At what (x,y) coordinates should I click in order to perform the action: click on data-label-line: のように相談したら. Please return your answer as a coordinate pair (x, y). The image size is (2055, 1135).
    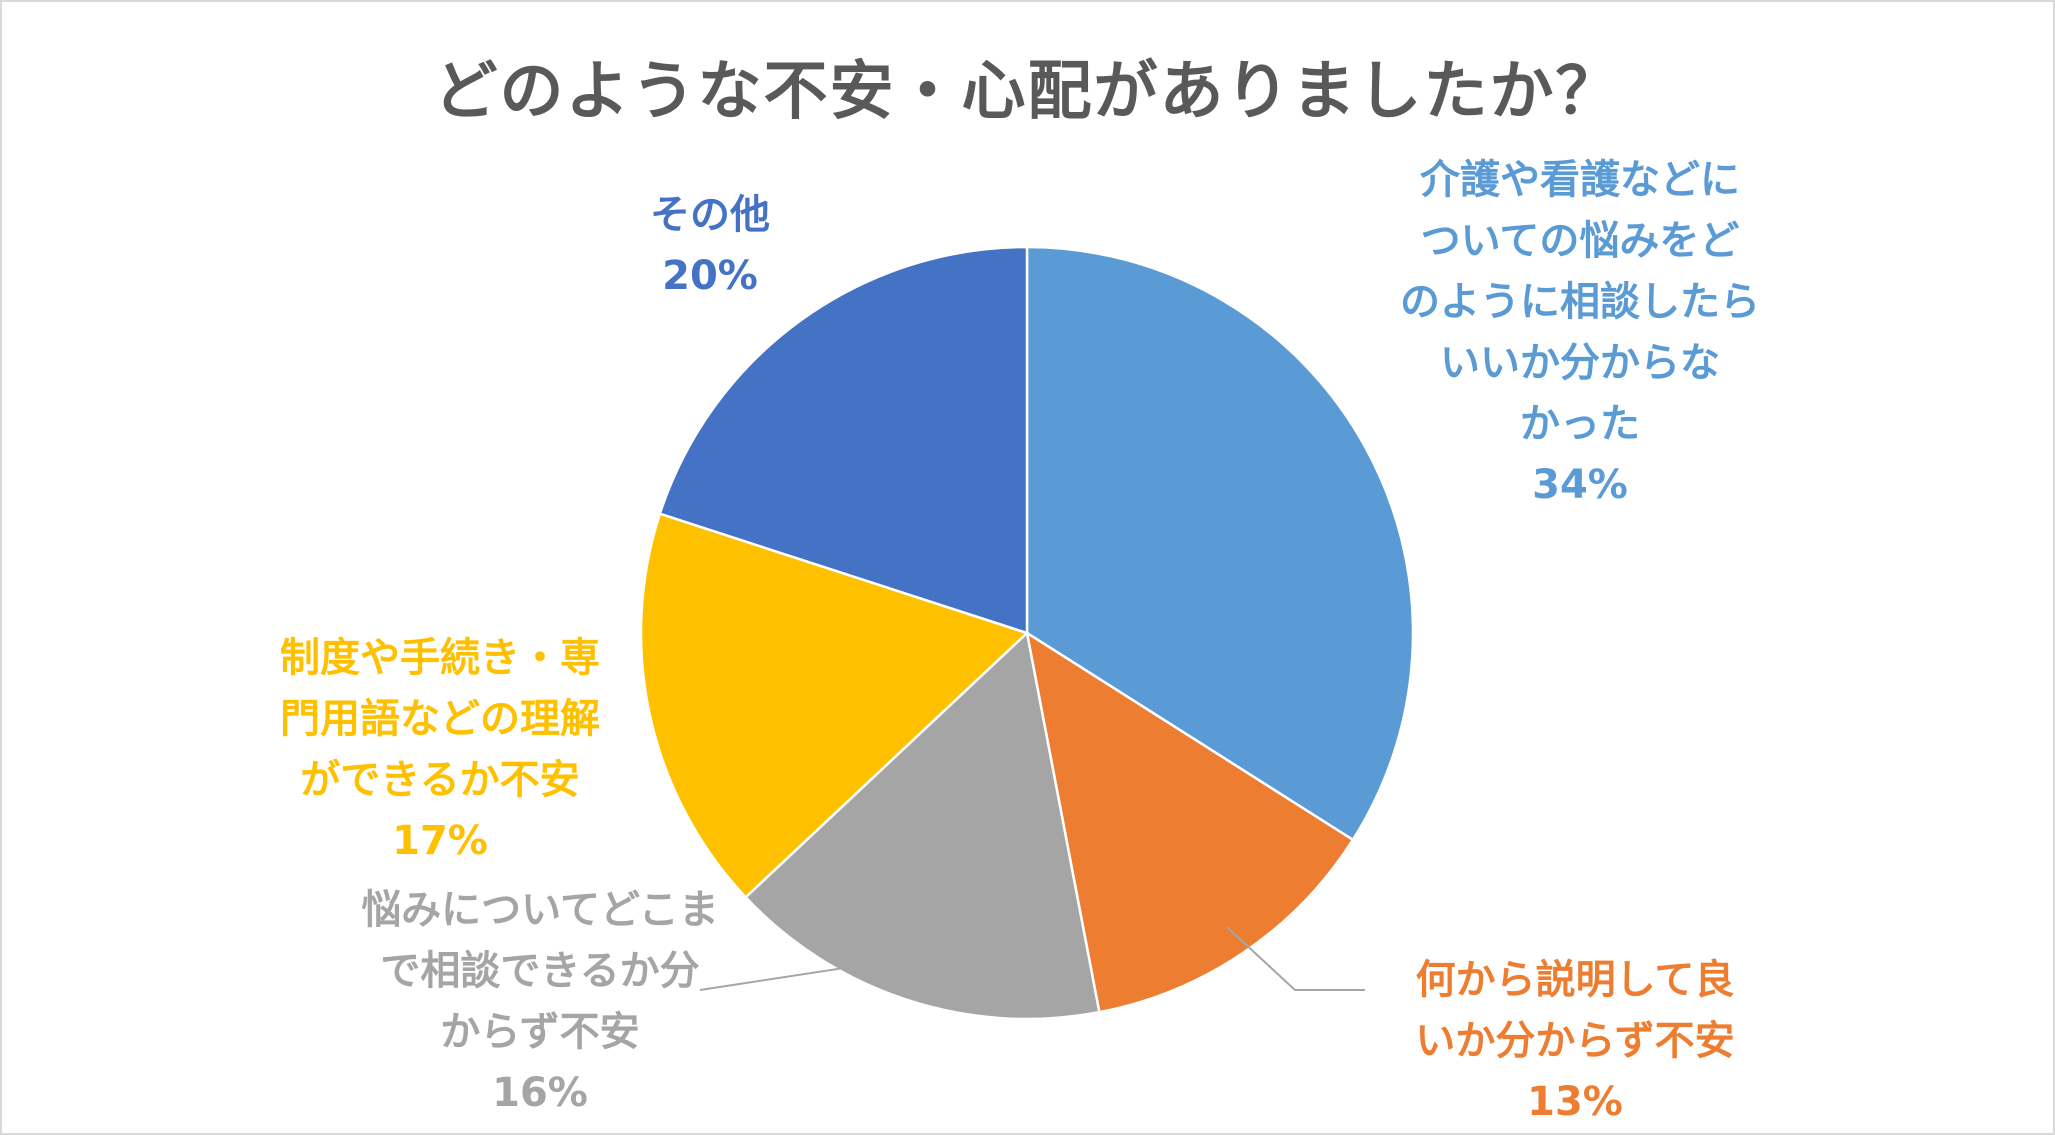
    Looking at the image, I should click on (1580, 302).